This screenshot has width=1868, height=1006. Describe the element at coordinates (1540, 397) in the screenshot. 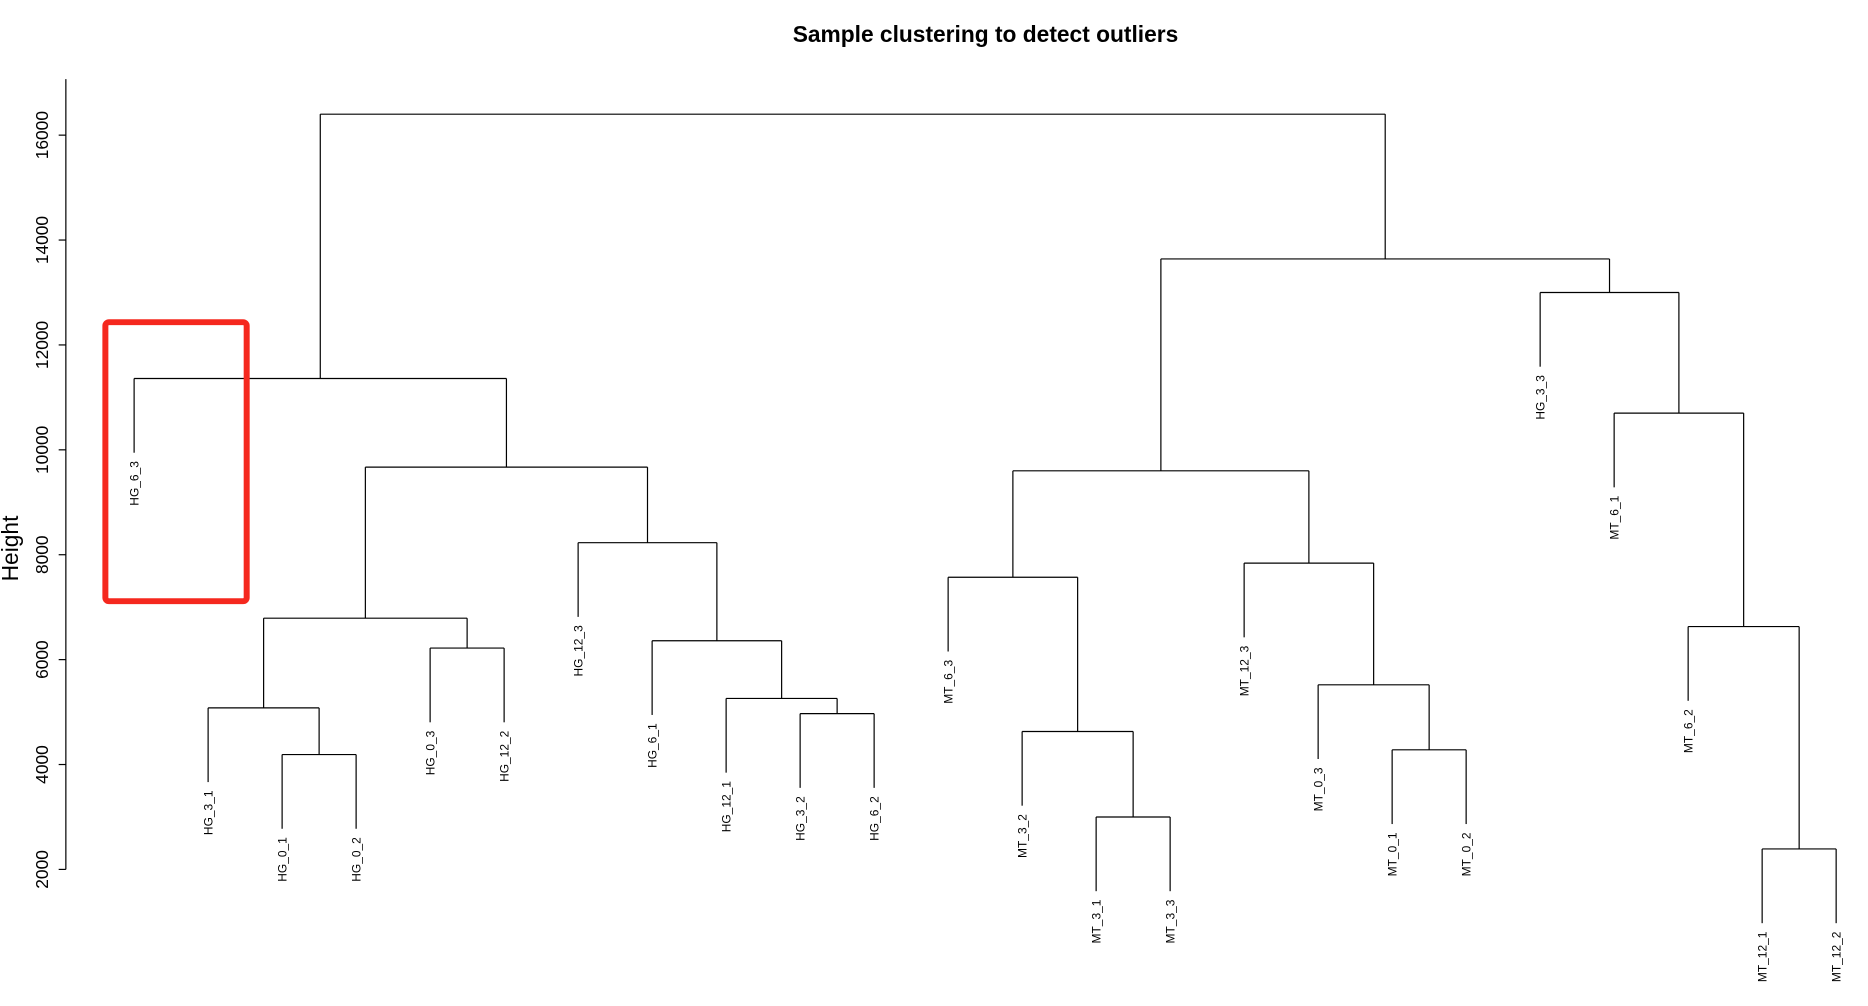

I see `leaf-label-hg-3-3: HG_3_3` at that location.